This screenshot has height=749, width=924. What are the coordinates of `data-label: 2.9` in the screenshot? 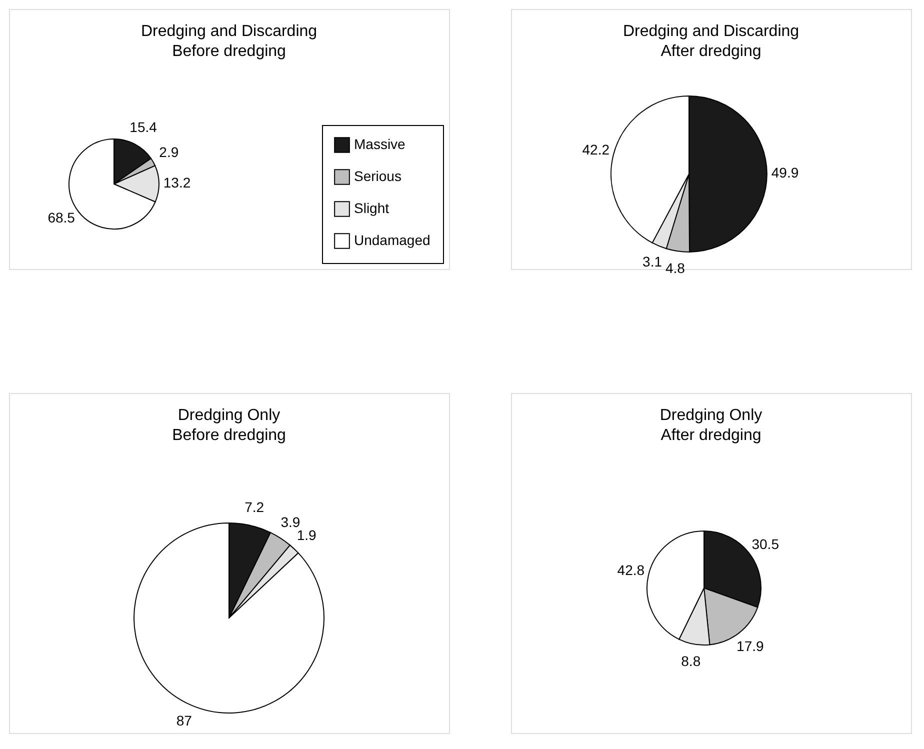 It's located at (169, 152).